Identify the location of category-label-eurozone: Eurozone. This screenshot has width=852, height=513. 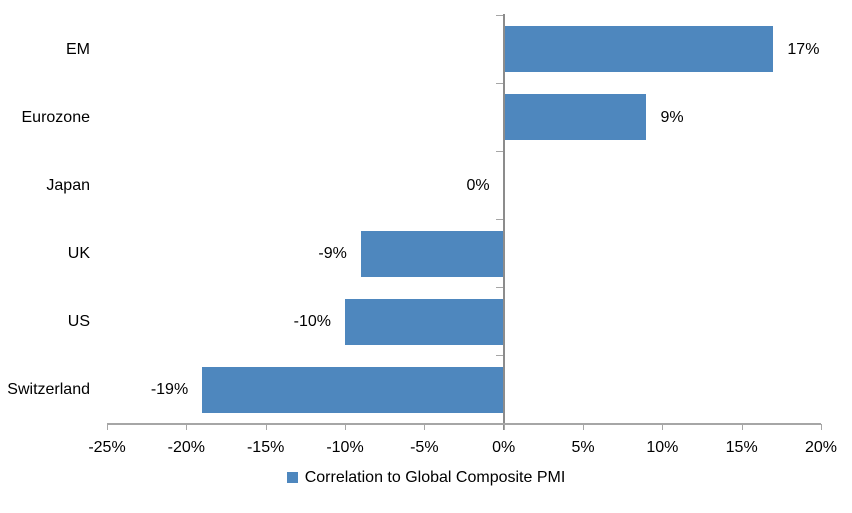
(56, 117).